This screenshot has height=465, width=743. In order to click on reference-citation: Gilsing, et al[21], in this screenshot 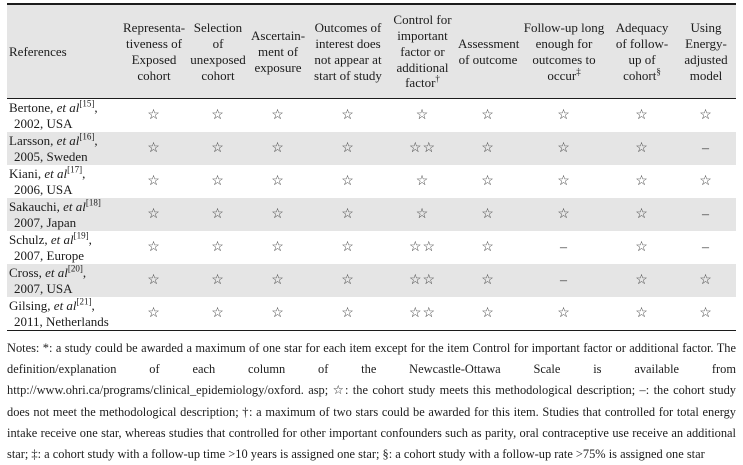, I will do `click(52, 304)`.